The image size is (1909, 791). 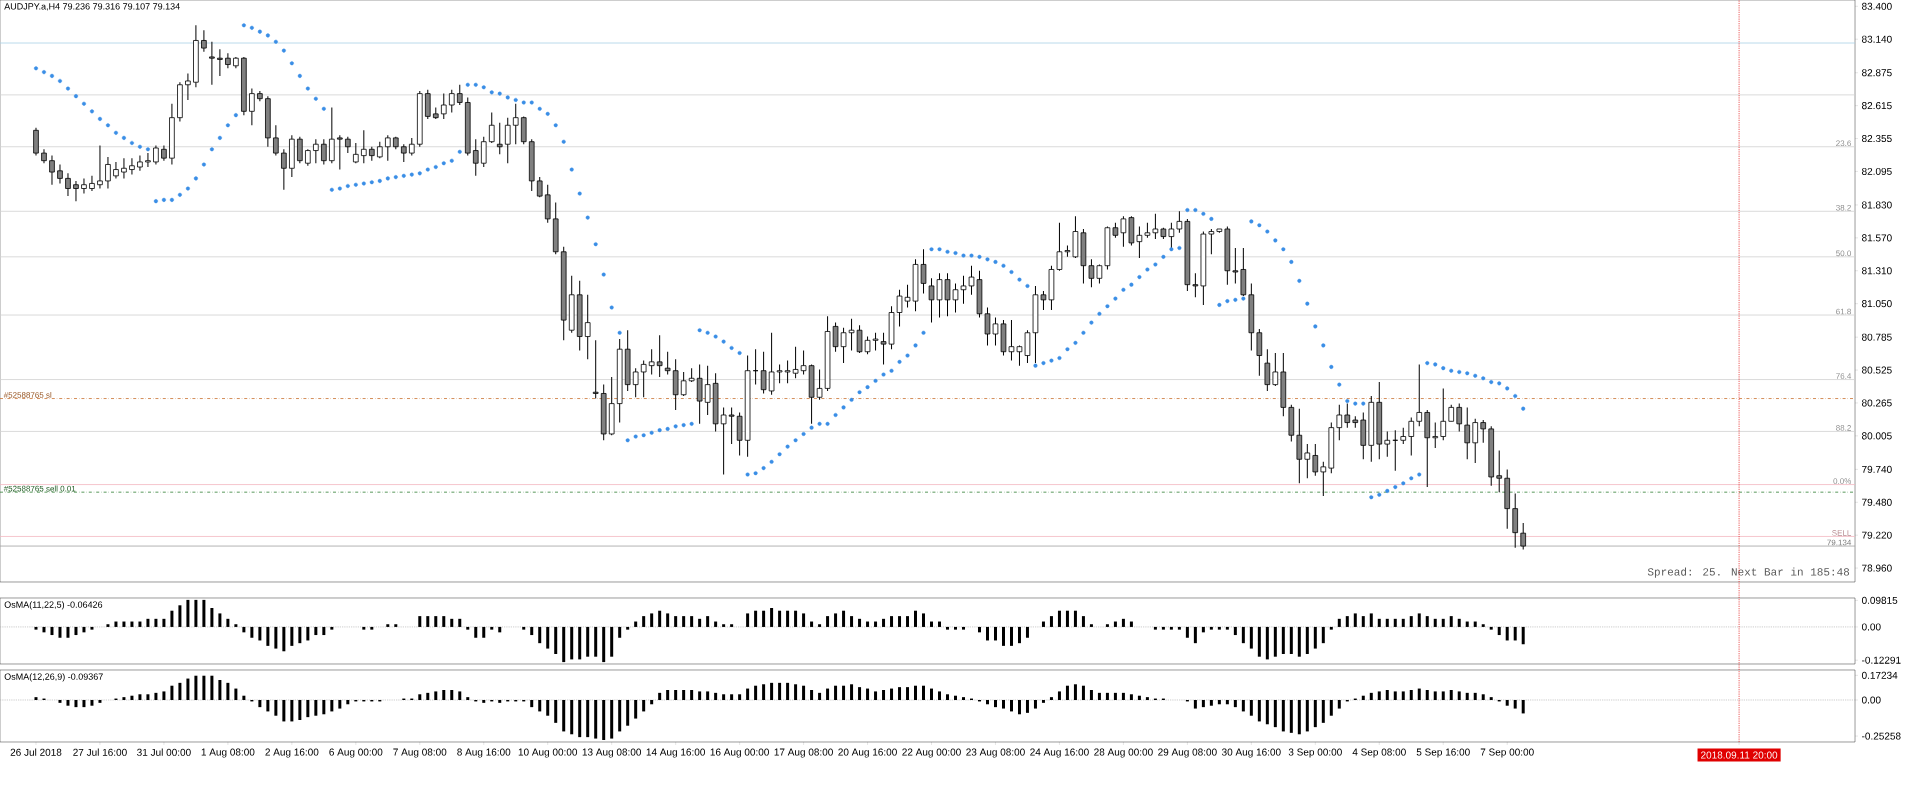 I want to click on y-tick-label: 81.050, so click(x=1877, y=304).